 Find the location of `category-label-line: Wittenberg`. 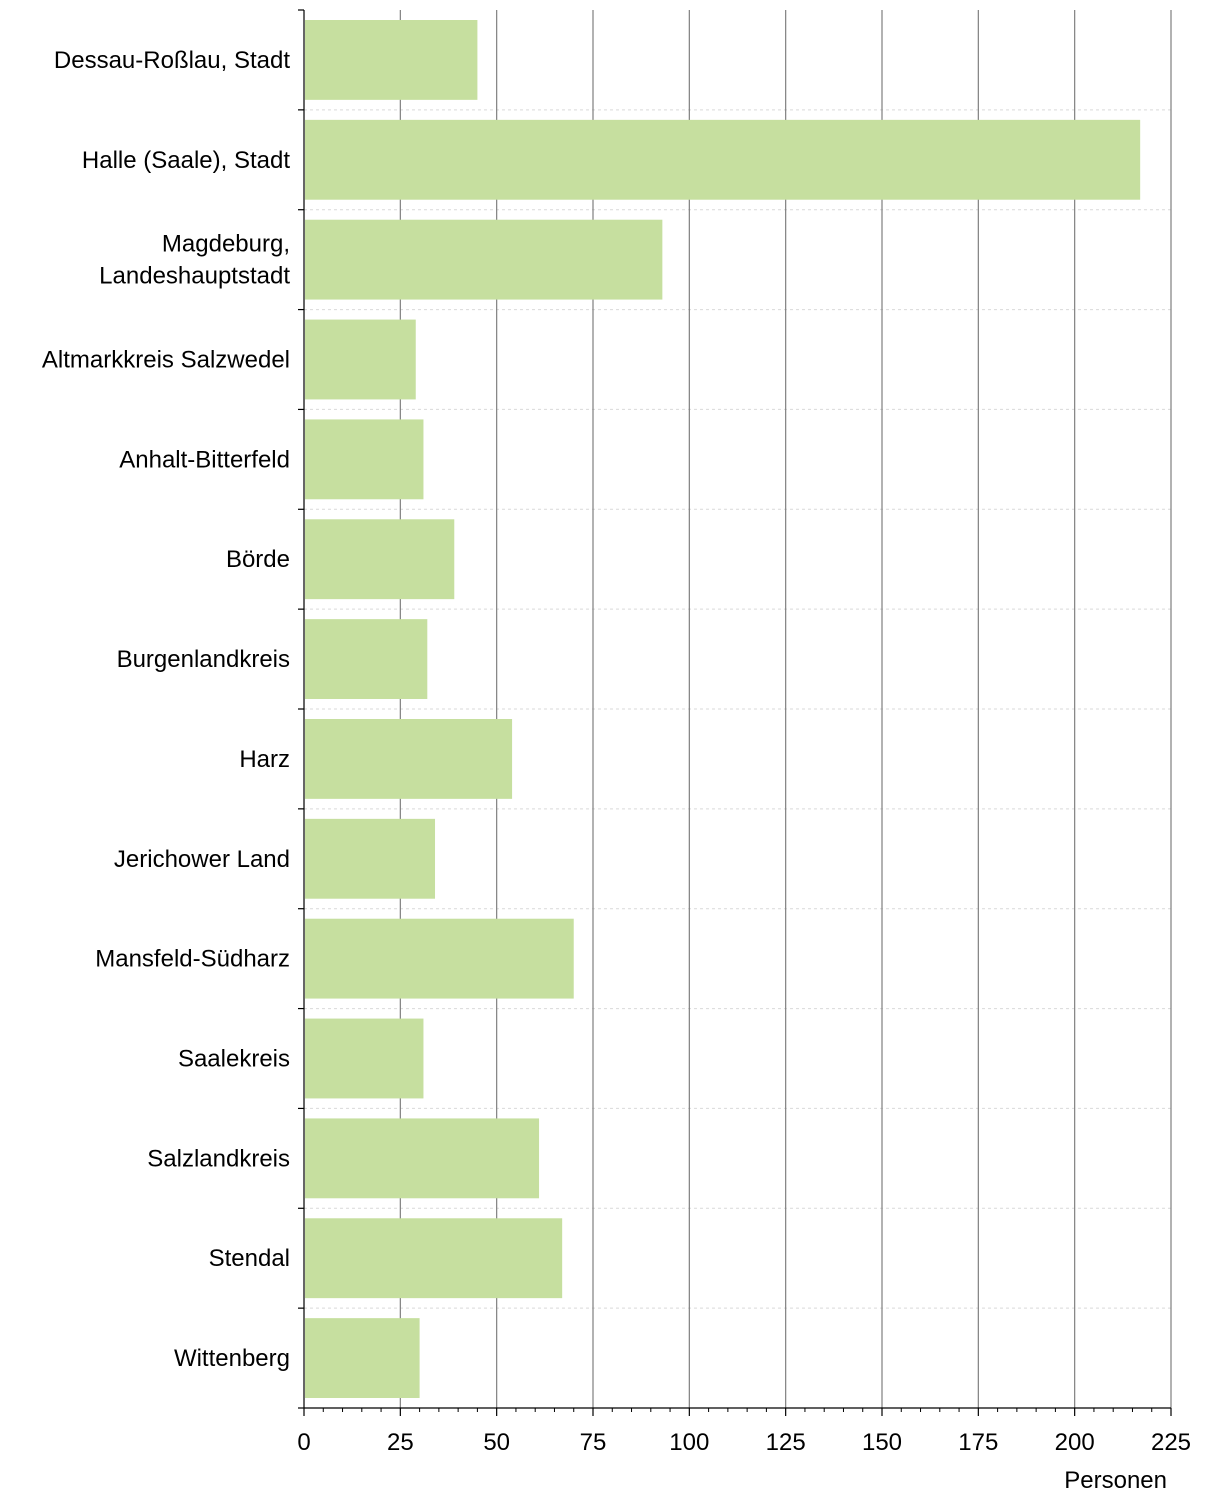

category-label-line: Wittenberg is located at coordinates (232, 1358).